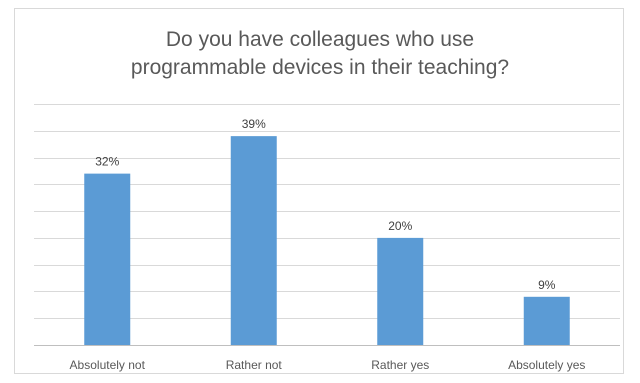  I want to click on data-label: 39%, so click(254, 124).